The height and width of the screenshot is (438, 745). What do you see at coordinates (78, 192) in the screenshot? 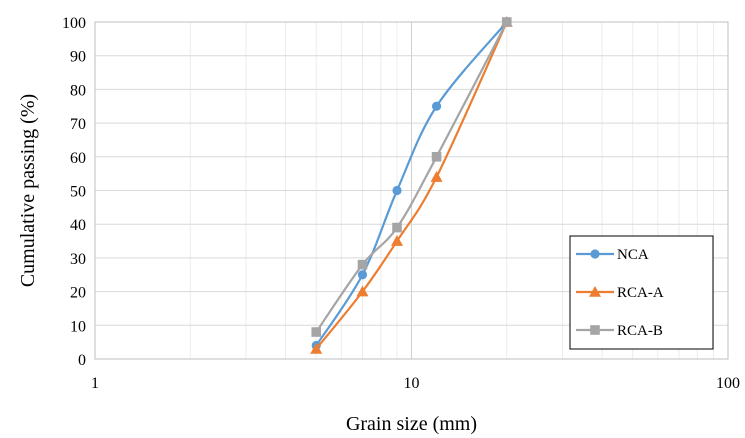
I see `y-tick-label: 50` at bounding box center [78, 192].